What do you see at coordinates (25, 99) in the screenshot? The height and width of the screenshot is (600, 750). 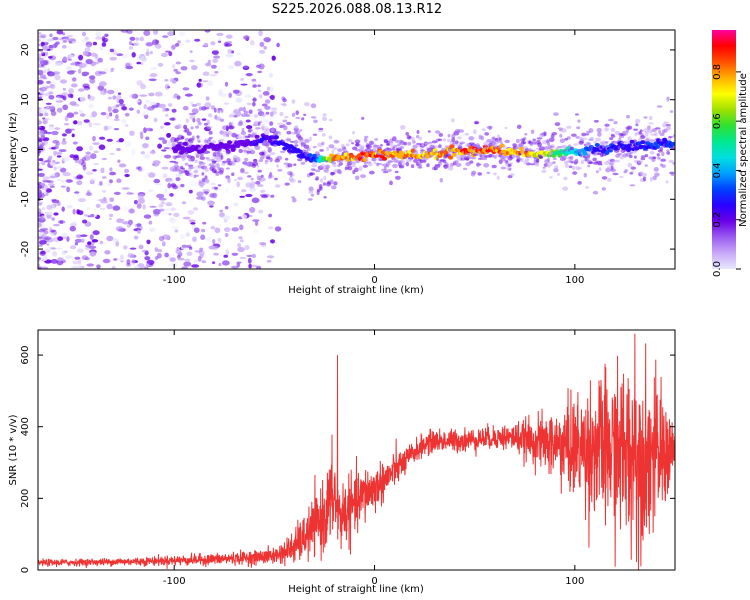 I see `spectrogram-y-tick-label: 10` at bounding box center [25, 99].